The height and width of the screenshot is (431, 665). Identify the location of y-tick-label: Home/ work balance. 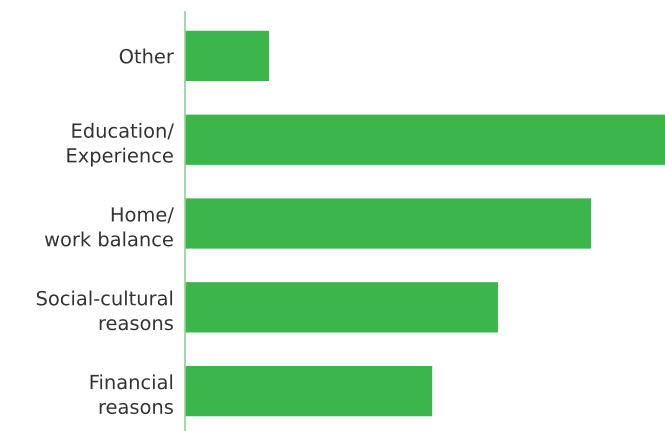
(109, 226).